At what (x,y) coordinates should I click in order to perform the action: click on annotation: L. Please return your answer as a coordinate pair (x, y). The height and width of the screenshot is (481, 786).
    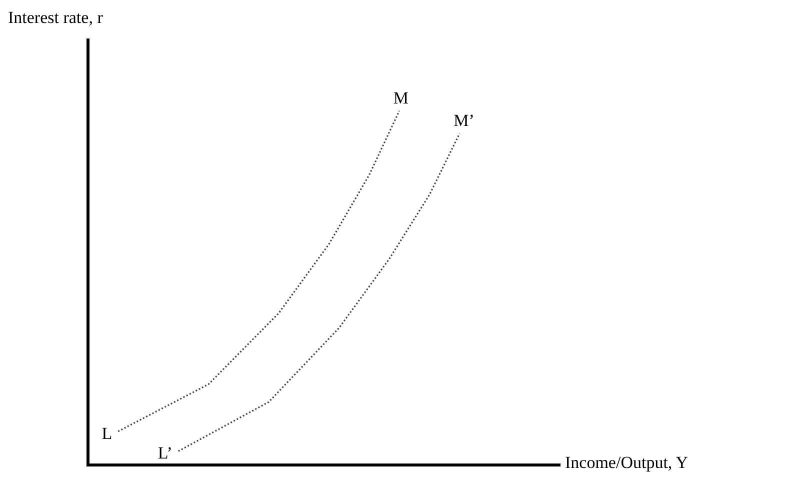
    Looking at the image, I should click on (107, 433).